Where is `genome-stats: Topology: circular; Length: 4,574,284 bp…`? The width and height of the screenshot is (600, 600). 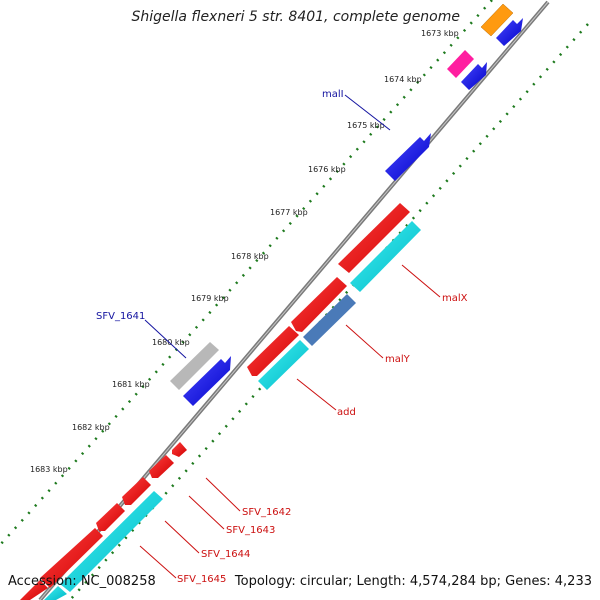 genome-stats: Topology: circular; Length: 4,574,284 bp… is located at coordinates (413, 581).